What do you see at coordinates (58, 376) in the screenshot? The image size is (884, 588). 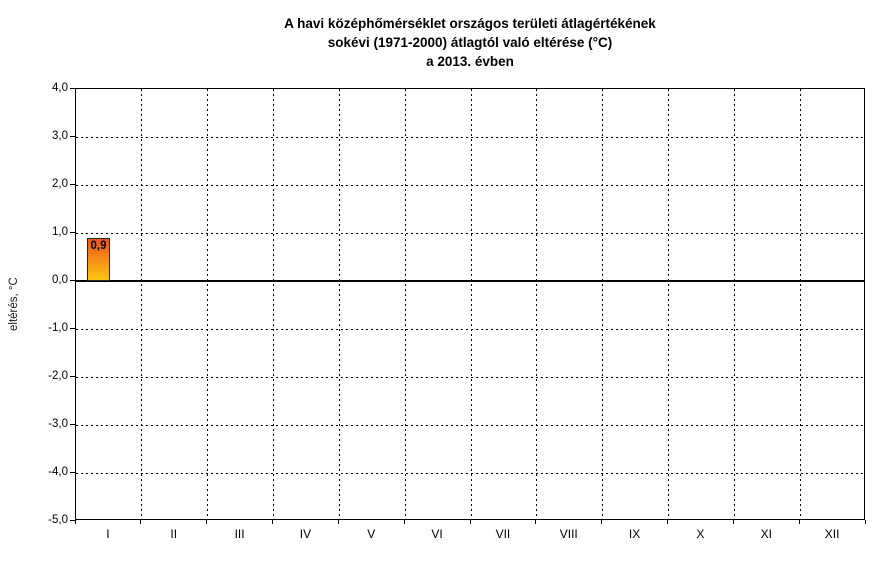 I see `y-axis-tick-label: -2,0` at bounding box center [58, 376].